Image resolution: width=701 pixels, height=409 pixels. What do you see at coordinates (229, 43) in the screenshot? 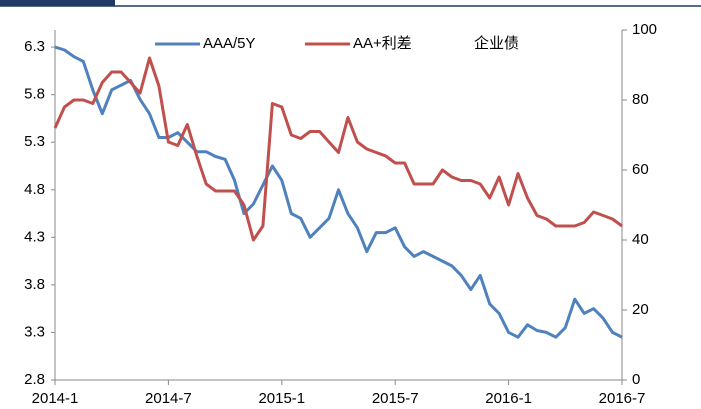
I see `legend-label: AAA/5Y` at bounding box center [229, 43].